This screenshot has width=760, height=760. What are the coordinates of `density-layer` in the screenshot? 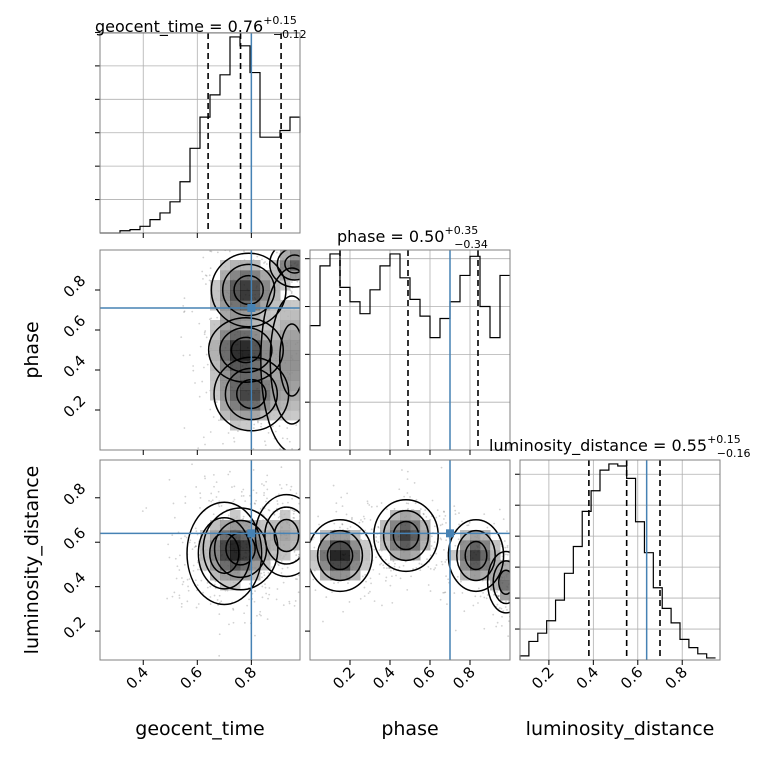 It's located at (414, 560).